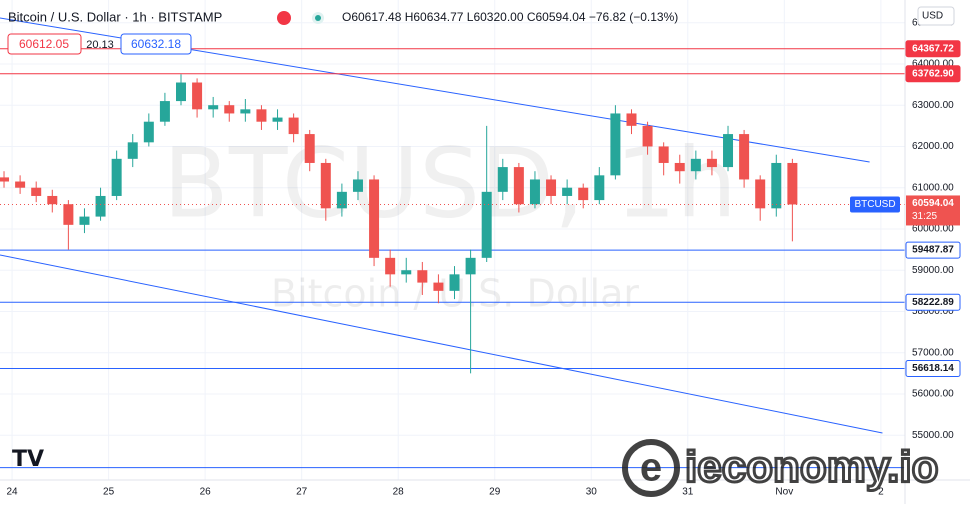 The width and height of the screenshot is (970, 509). What do you see at coordinates (399, 492) in the screenshot?
I see `x-tick-label: 28` at bounding box center [399, 492].